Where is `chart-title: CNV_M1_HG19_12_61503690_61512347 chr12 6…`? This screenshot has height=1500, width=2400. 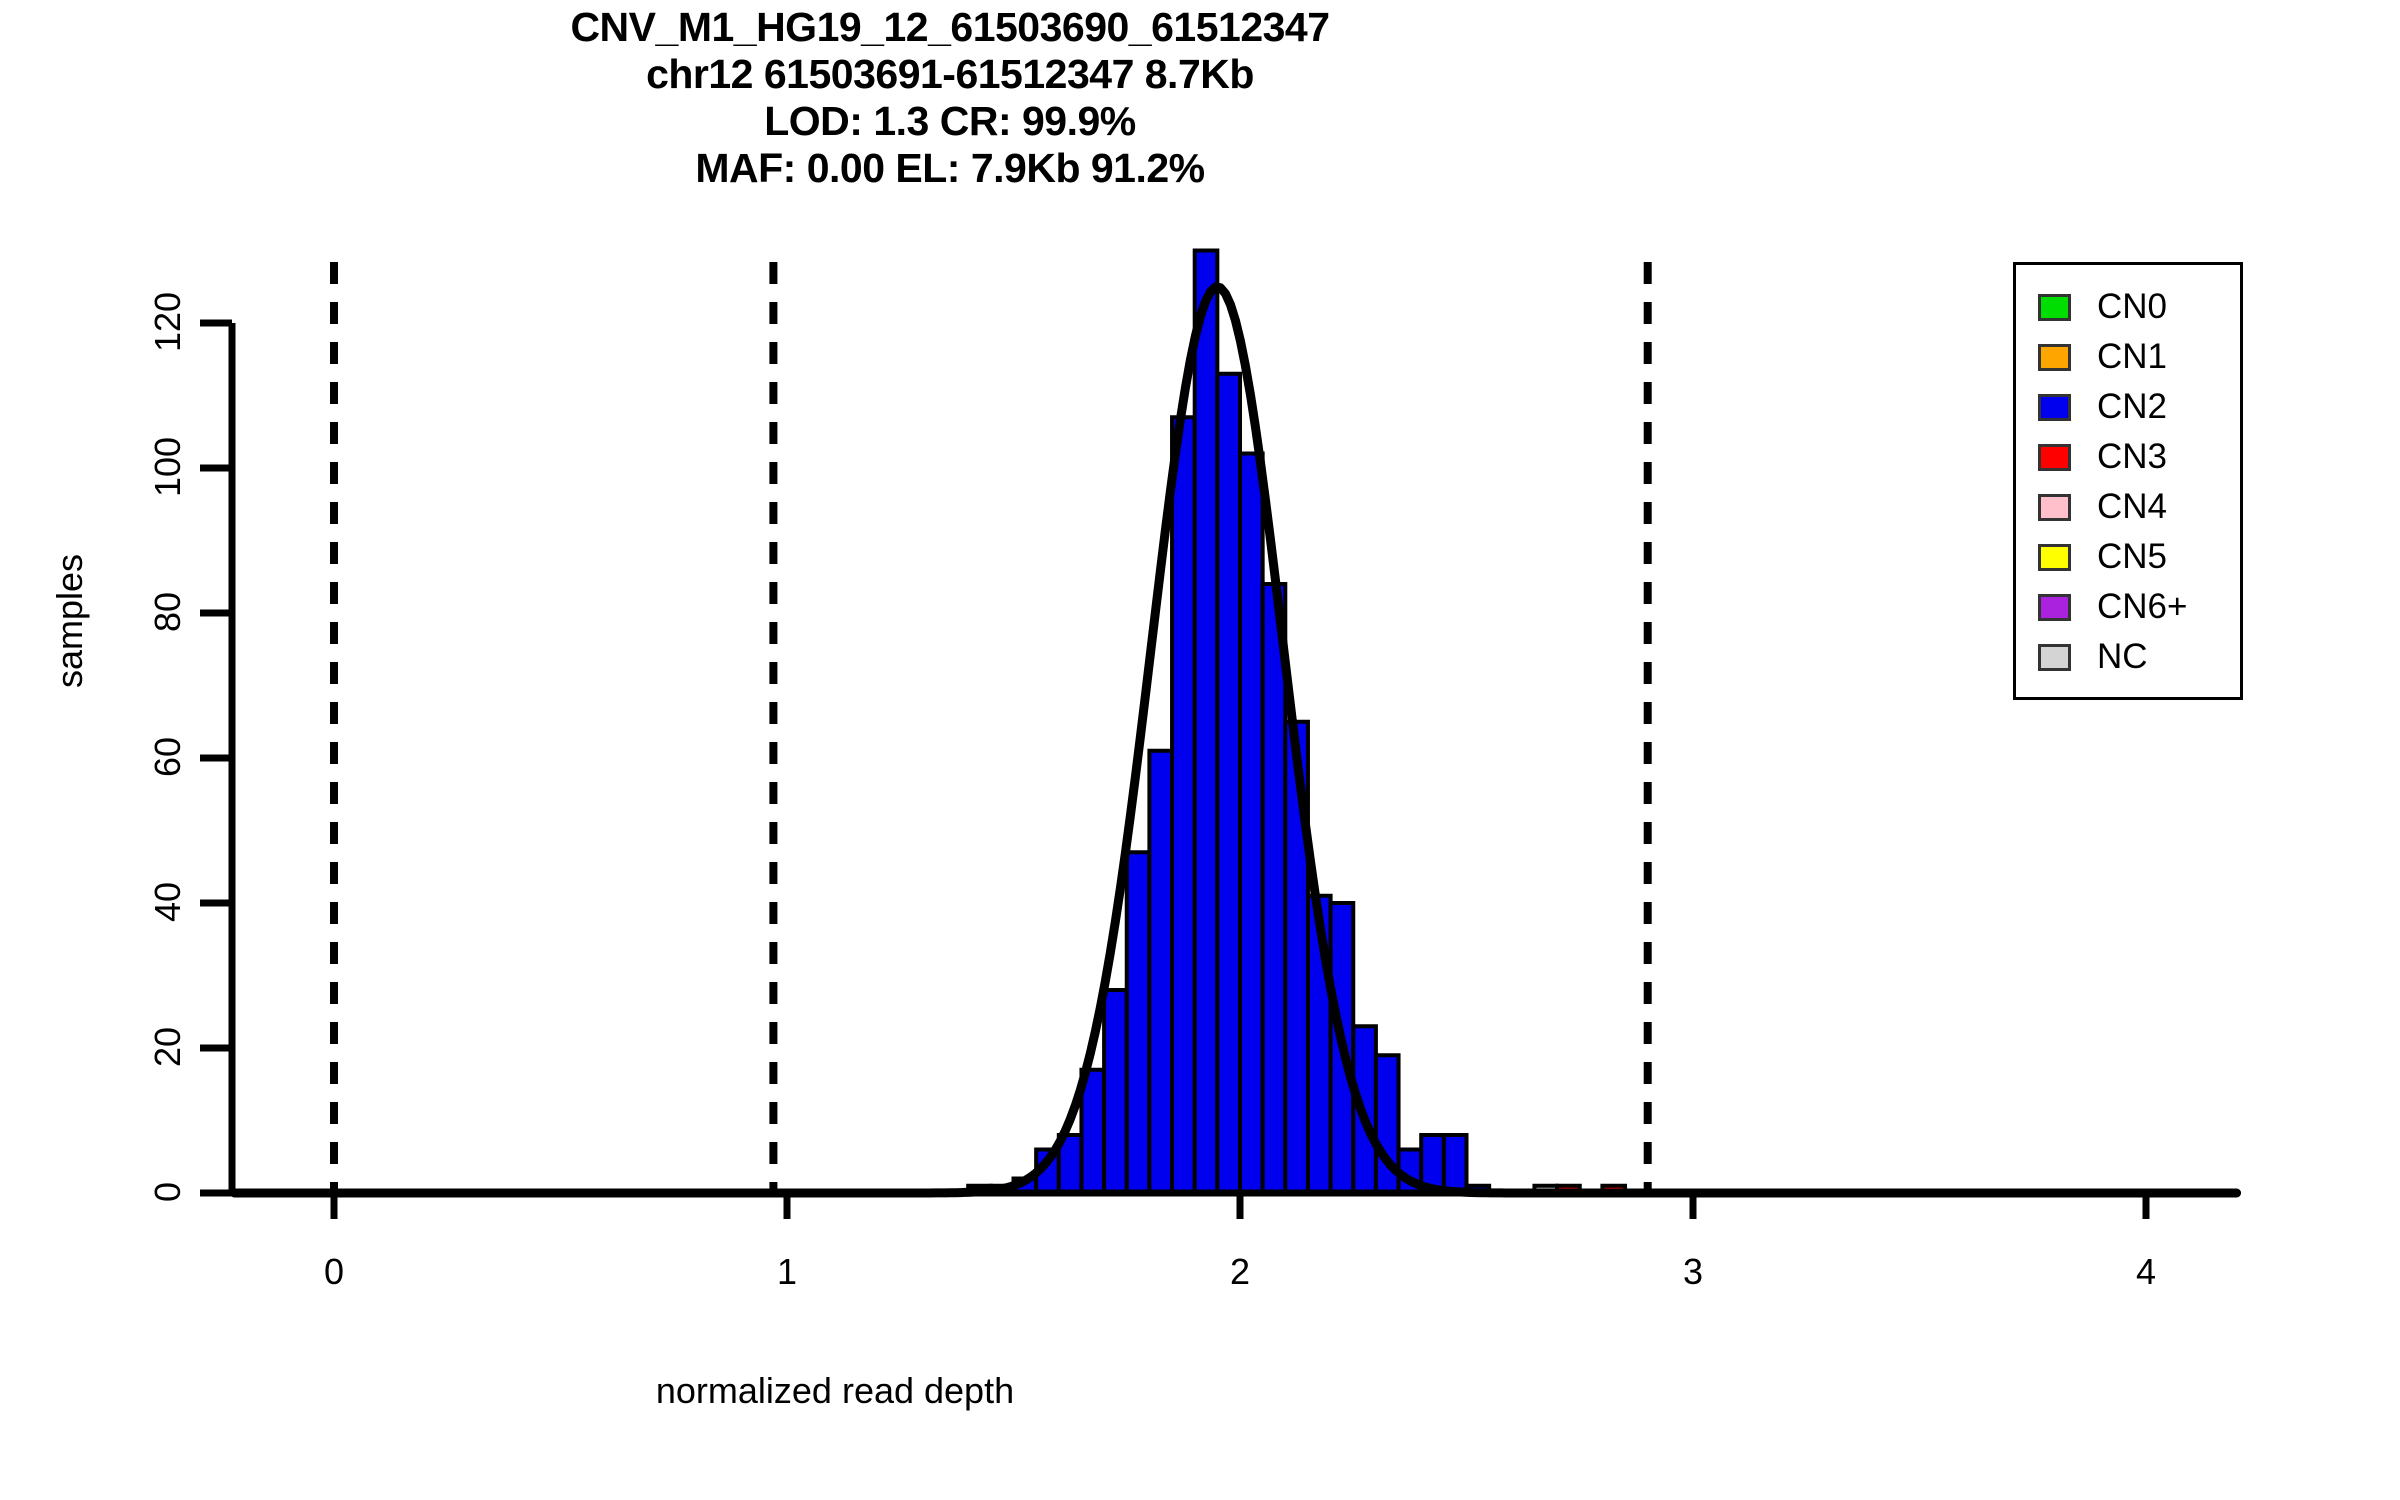
chart-title: CNV_M1_HG19_12_61503690_61512347 chr12 6… is located at coordinates (950, 98).